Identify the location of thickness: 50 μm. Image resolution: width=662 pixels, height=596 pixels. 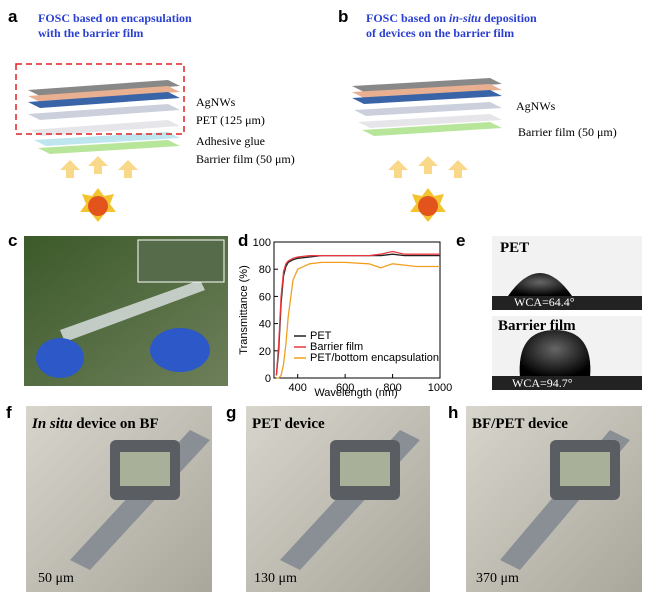
(56, 578).